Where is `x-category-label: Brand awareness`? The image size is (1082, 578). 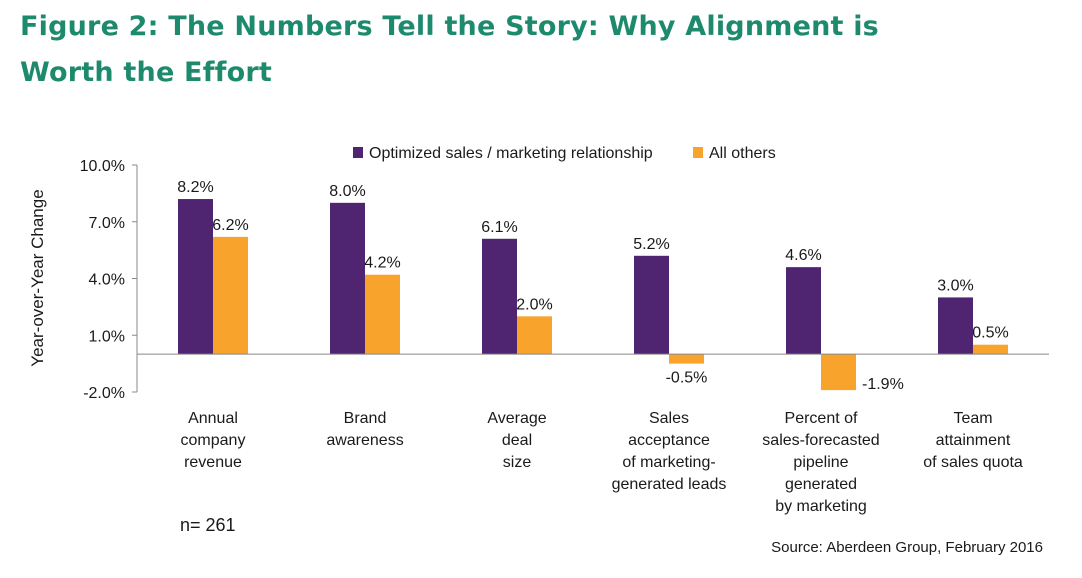
x-category-label: Brand awareness is located at coordinates (364, 429).